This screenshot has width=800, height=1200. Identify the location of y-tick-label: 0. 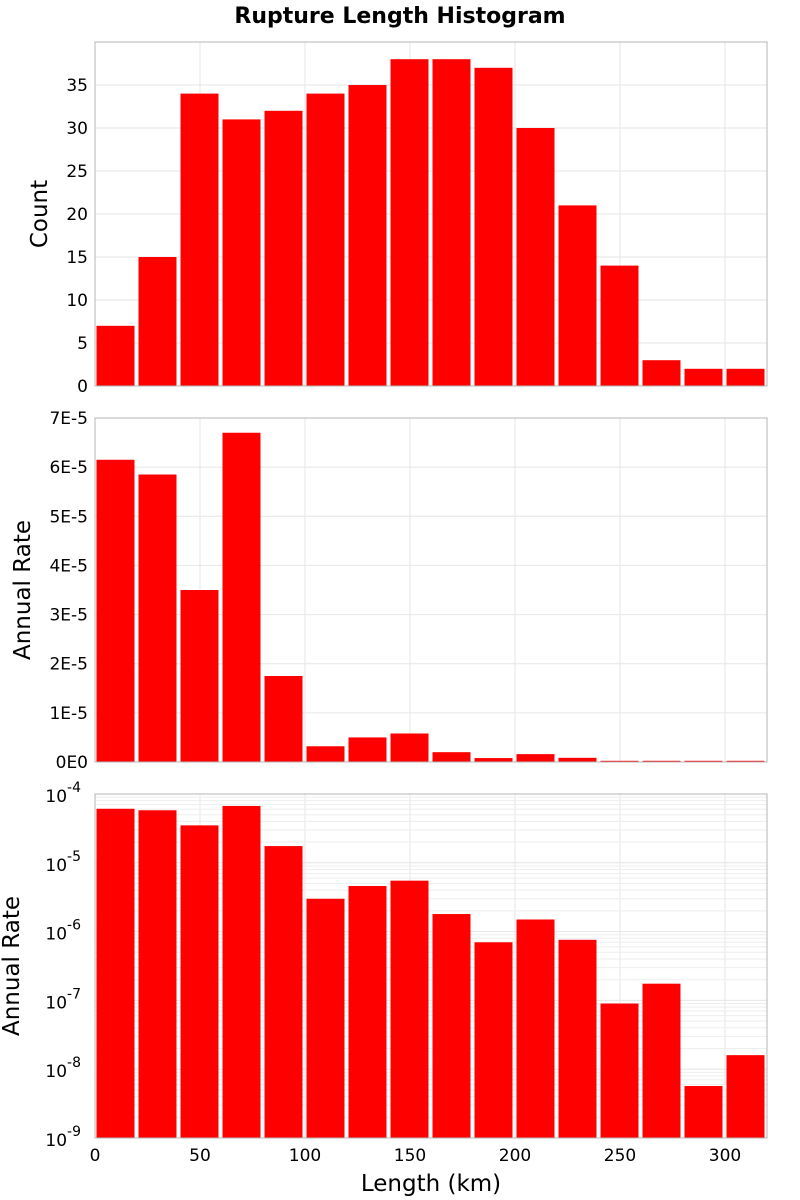
(82, 387).